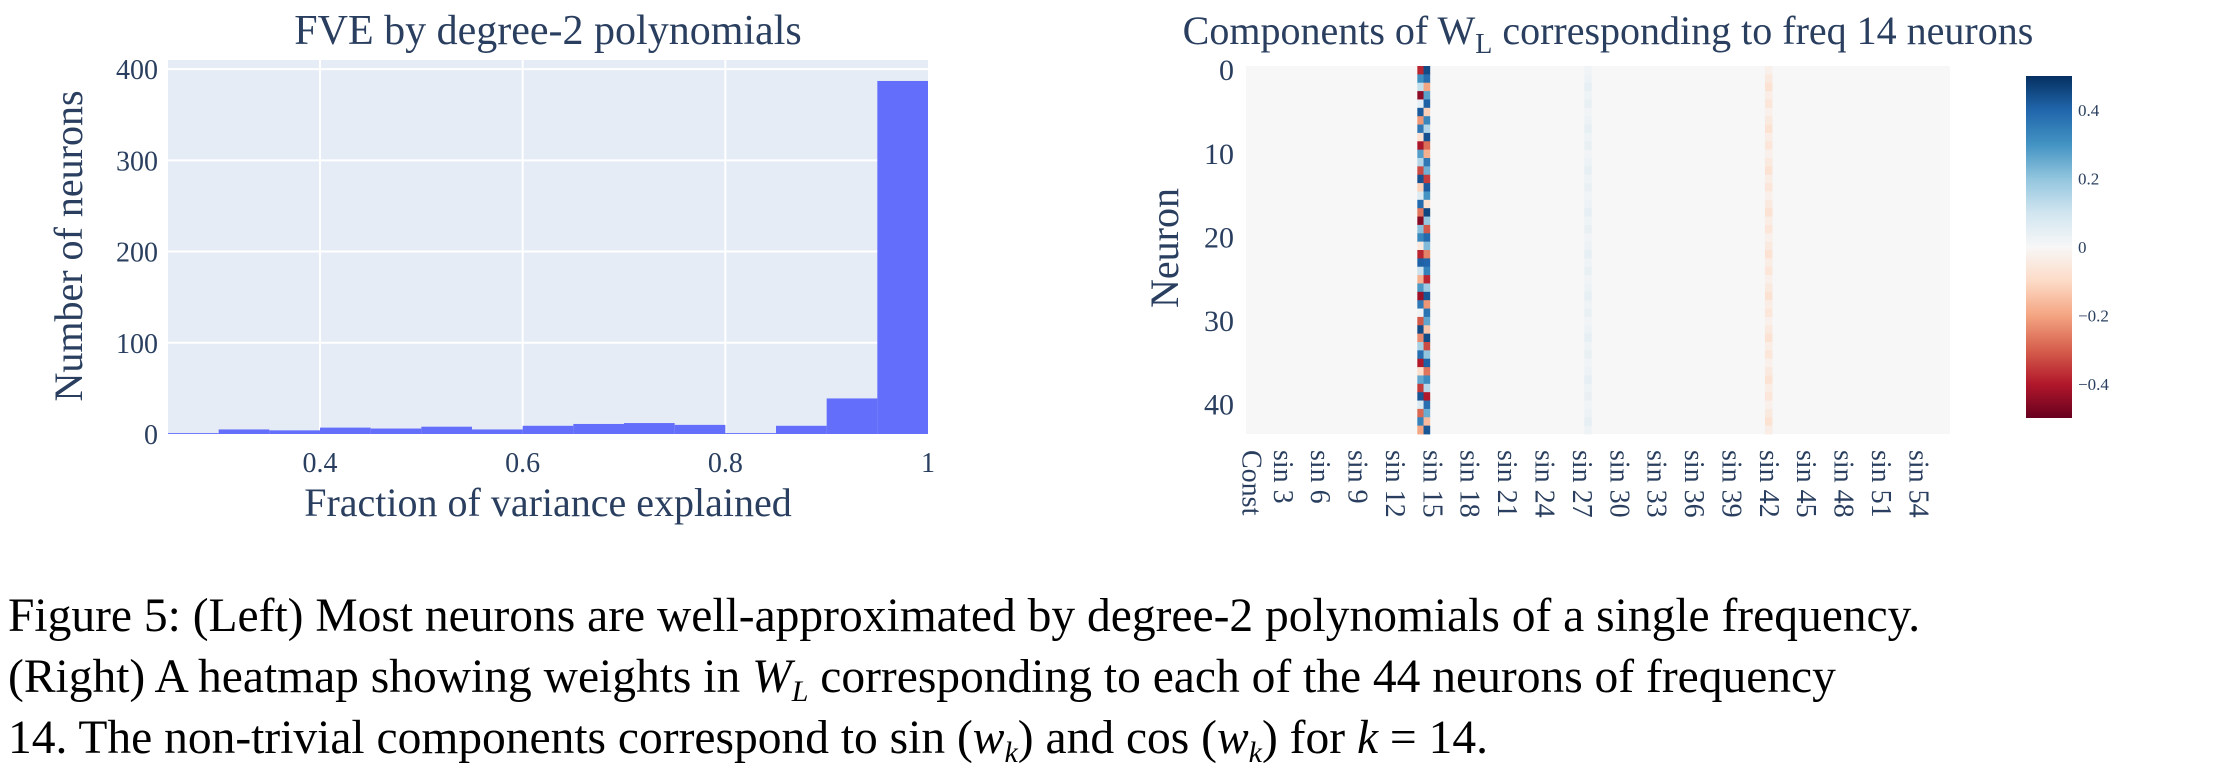 The height and width of the screenshot is (776, 2220). Describe the element at coordinates (1232, 738) in the screenshot. I see `caption-math-wk-2: w` at that location.